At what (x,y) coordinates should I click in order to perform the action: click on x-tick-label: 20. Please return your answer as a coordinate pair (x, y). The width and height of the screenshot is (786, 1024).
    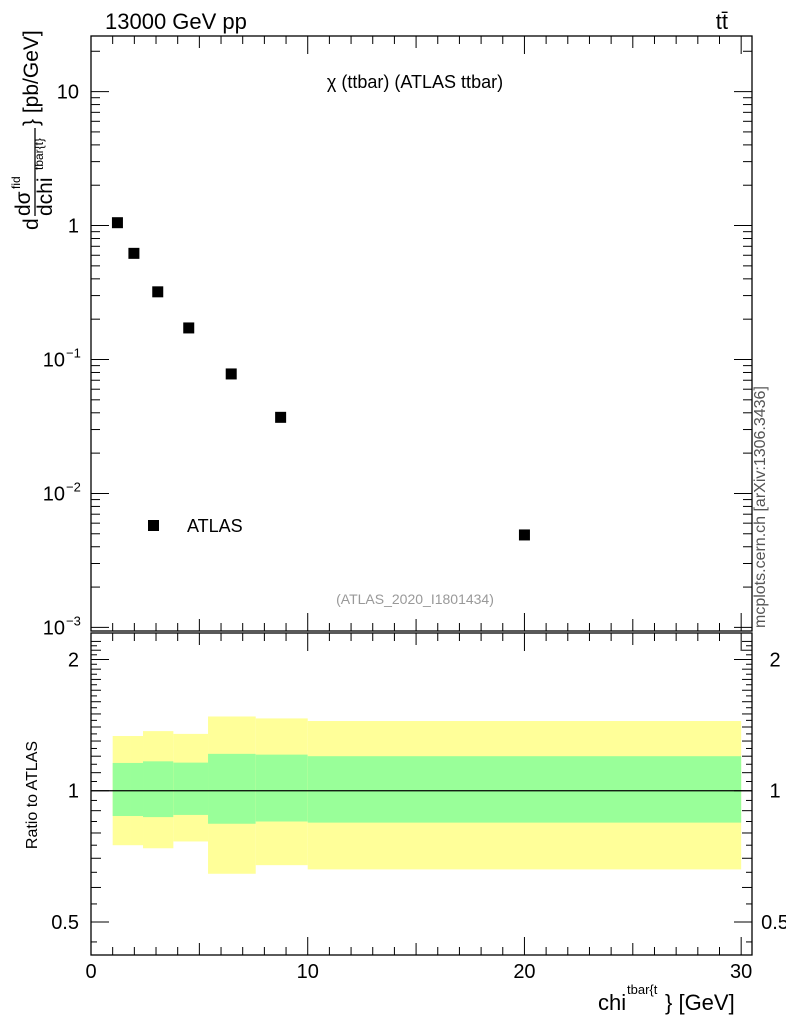
    Looking at the image, I should click on (524, 972).